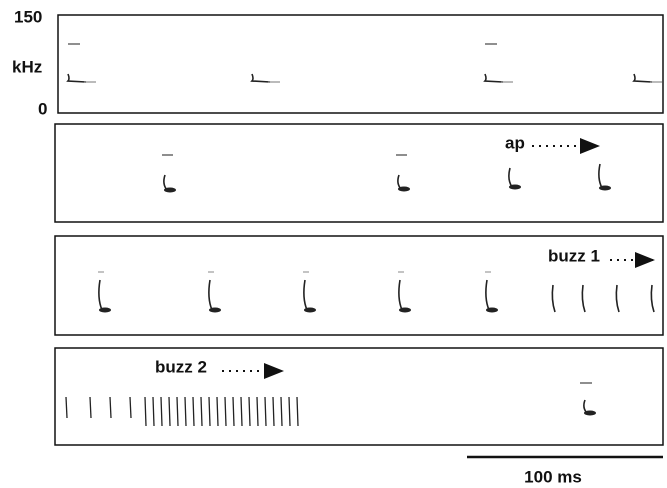 This screenshot has height=488, width=667. What do you see at coordinates (27, 66) in the screenshot?
I see `axis-unit: kHz` at bounding box center [27, 66].